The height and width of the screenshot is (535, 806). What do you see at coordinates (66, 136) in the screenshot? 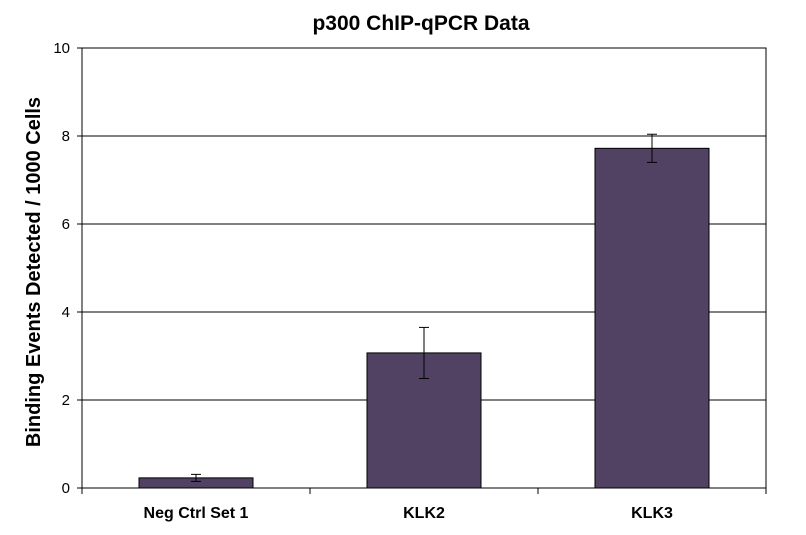
I see `y-tick-label: 8` at bounding box center [66, 136].